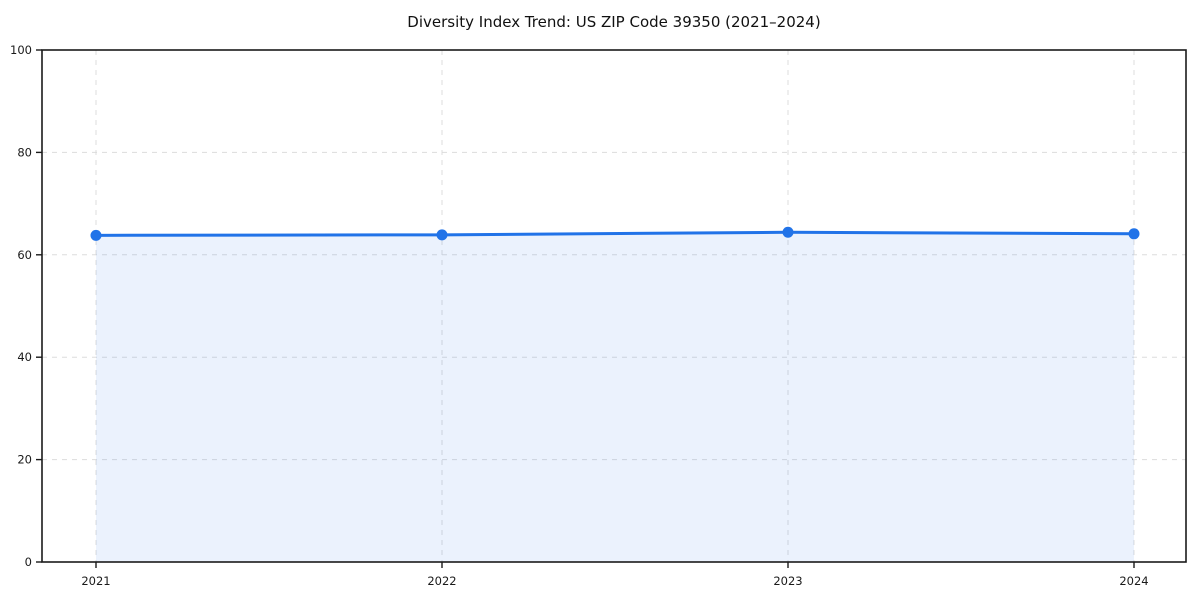 The width and height of the screenshot is (1200, 600). I want to click on y-tick-label: 40, so click(24, 357).